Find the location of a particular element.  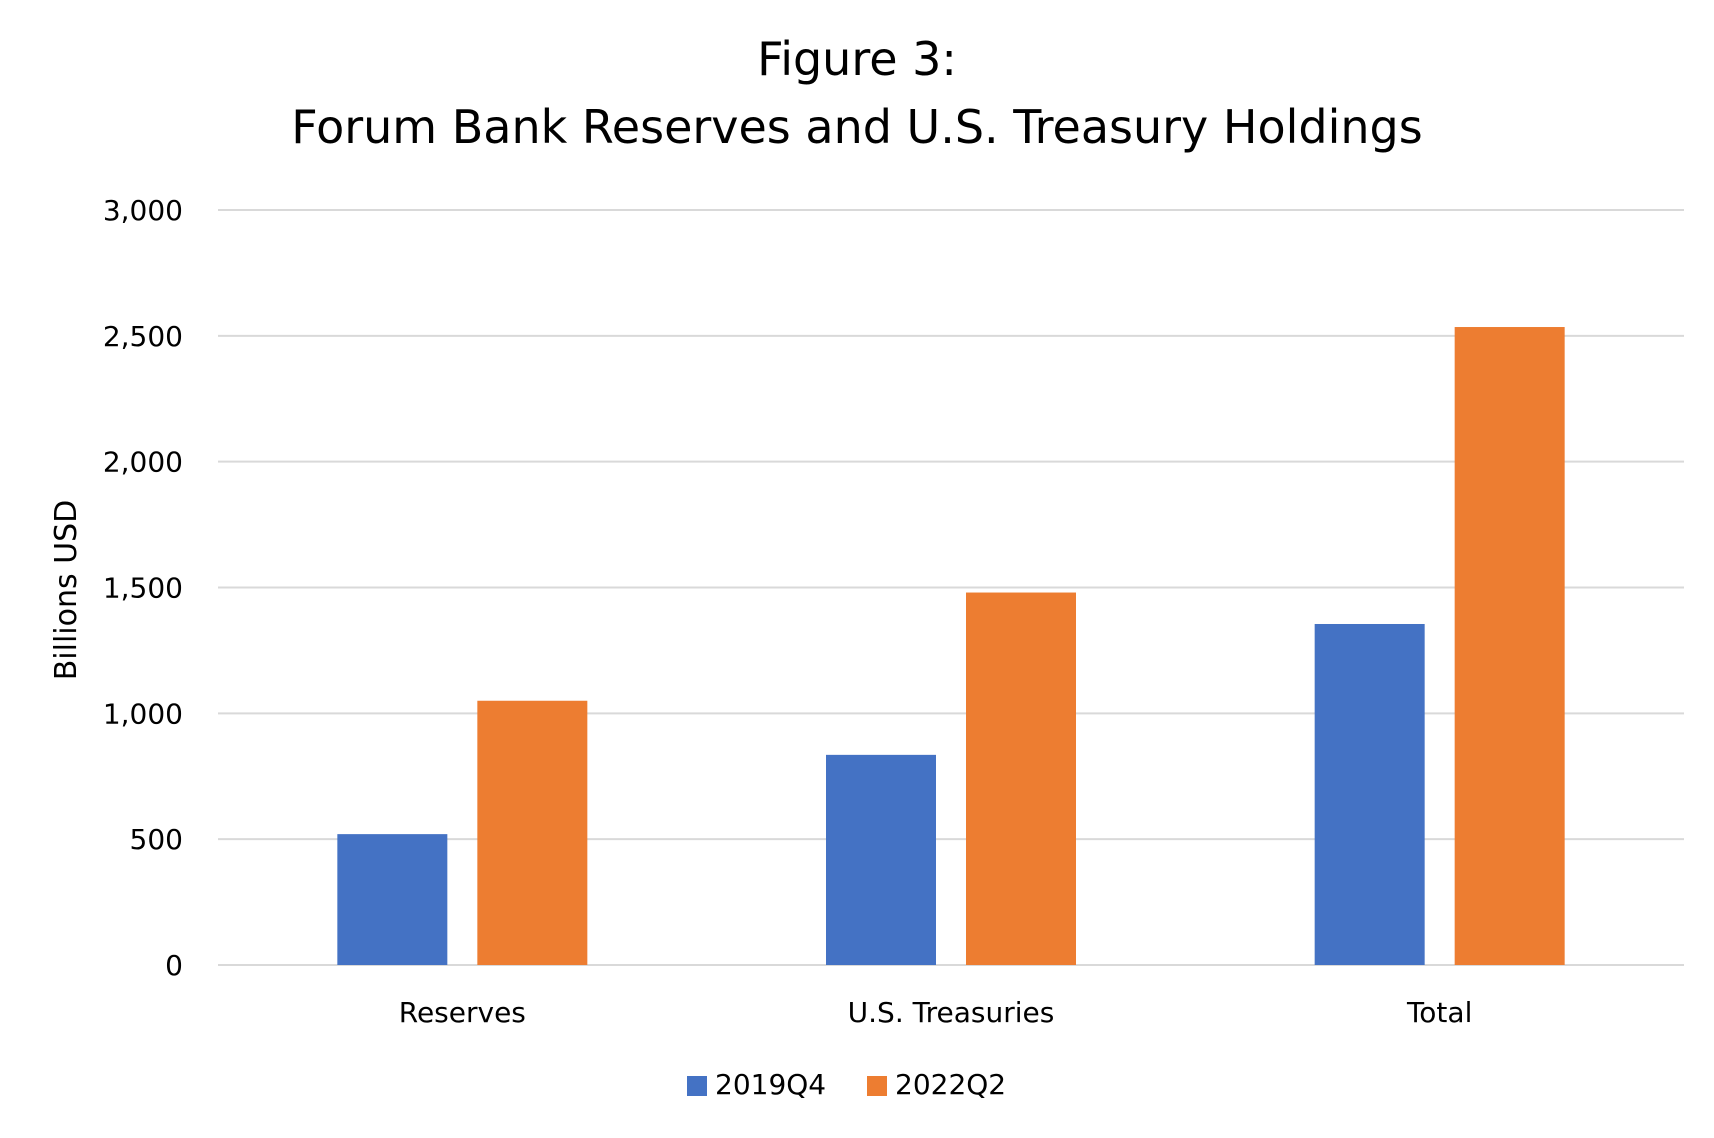

bar-2019q4-total is located at coordinates (1369, 794).